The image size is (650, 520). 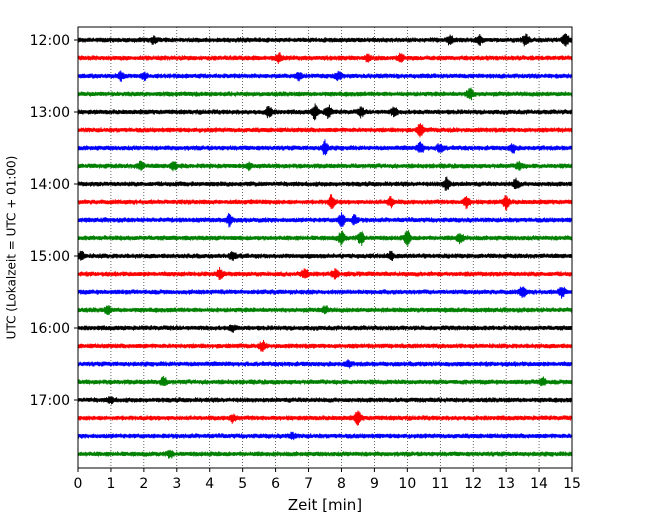 I want to click on x-tick-label: 5, so click(x=242, y=484).